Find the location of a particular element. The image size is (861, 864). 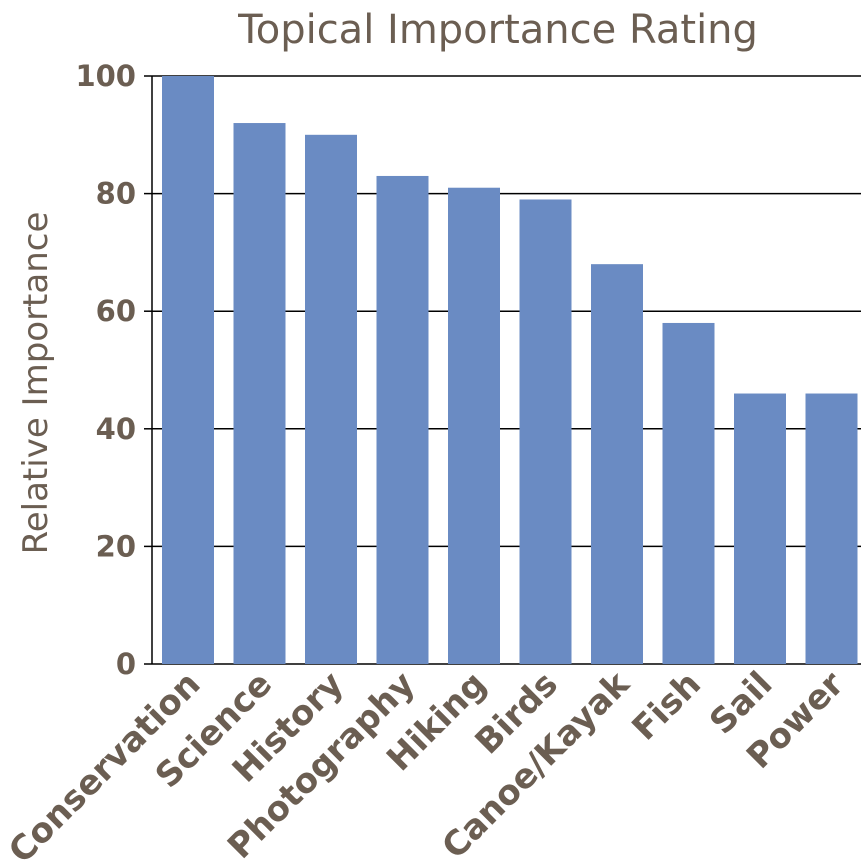

y-tick-label: 60 is located at coordinates (116, 311).